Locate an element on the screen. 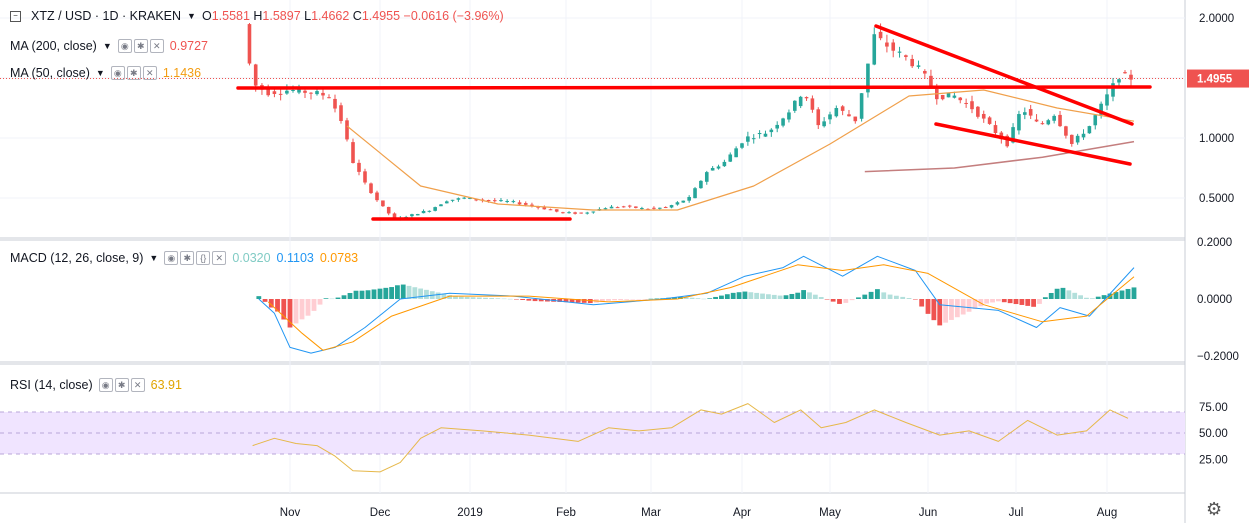 The width and height of the screenshot is (1249, 523). macd-label: MACD (12, 26, close, 9) is located at coordinates (77, 258).